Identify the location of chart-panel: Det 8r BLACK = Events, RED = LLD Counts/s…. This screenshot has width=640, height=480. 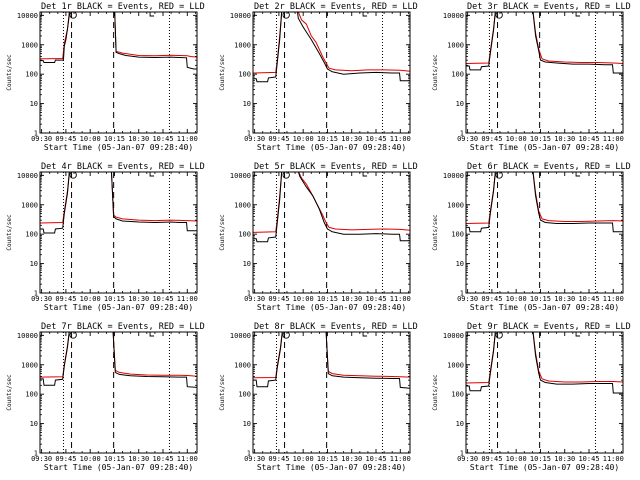
(318, 397).